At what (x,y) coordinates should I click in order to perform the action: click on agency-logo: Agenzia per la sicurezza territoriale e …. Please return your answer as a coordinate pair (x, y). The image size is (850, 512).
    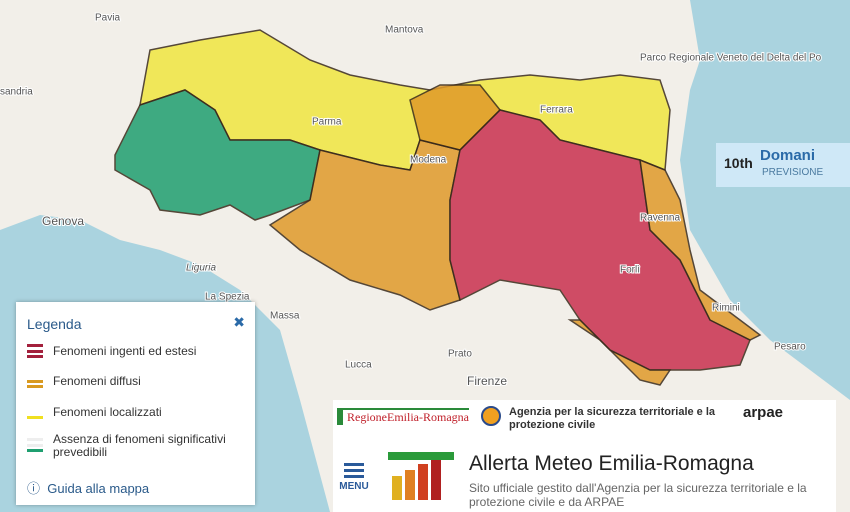
    Looking at the image, I should click on (612, 418).